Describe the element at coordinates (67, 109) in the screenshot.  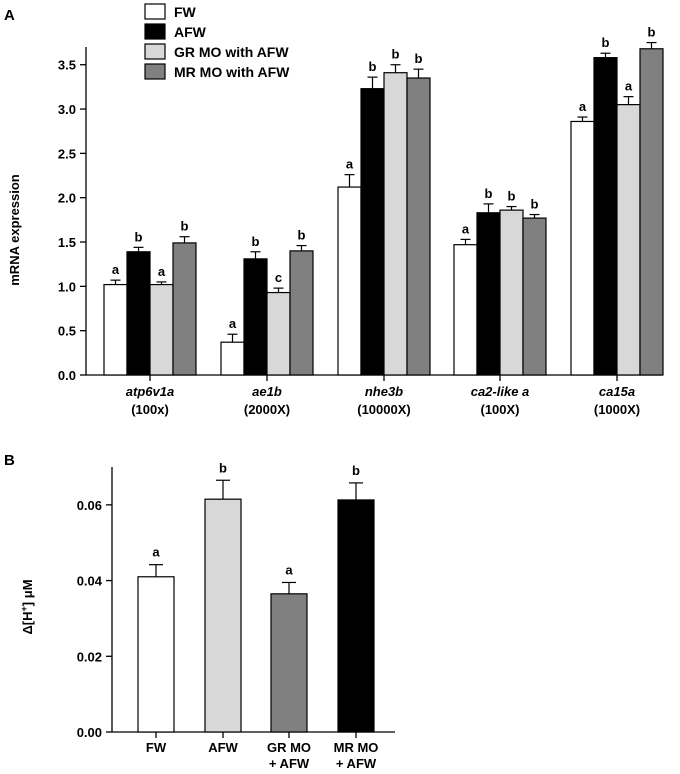
I see `y-tick-label: 3.0` at that location.